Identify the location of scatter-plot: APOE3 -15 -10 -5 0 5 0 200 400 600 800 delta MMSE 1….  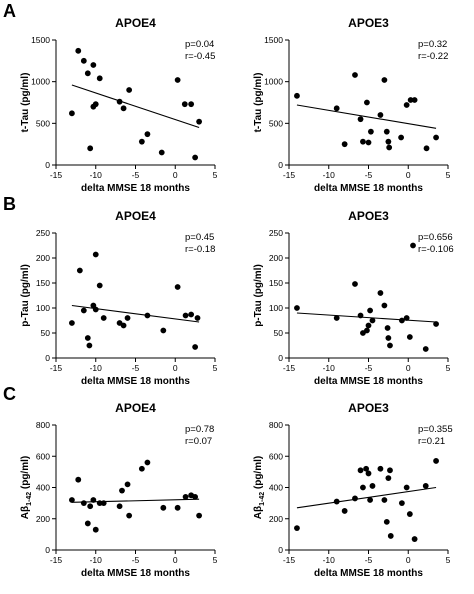
(353, 490).